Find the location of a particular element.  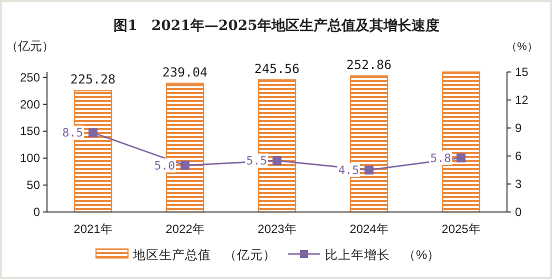

y-tick-label: 50 is located at coordinates (33, 185).